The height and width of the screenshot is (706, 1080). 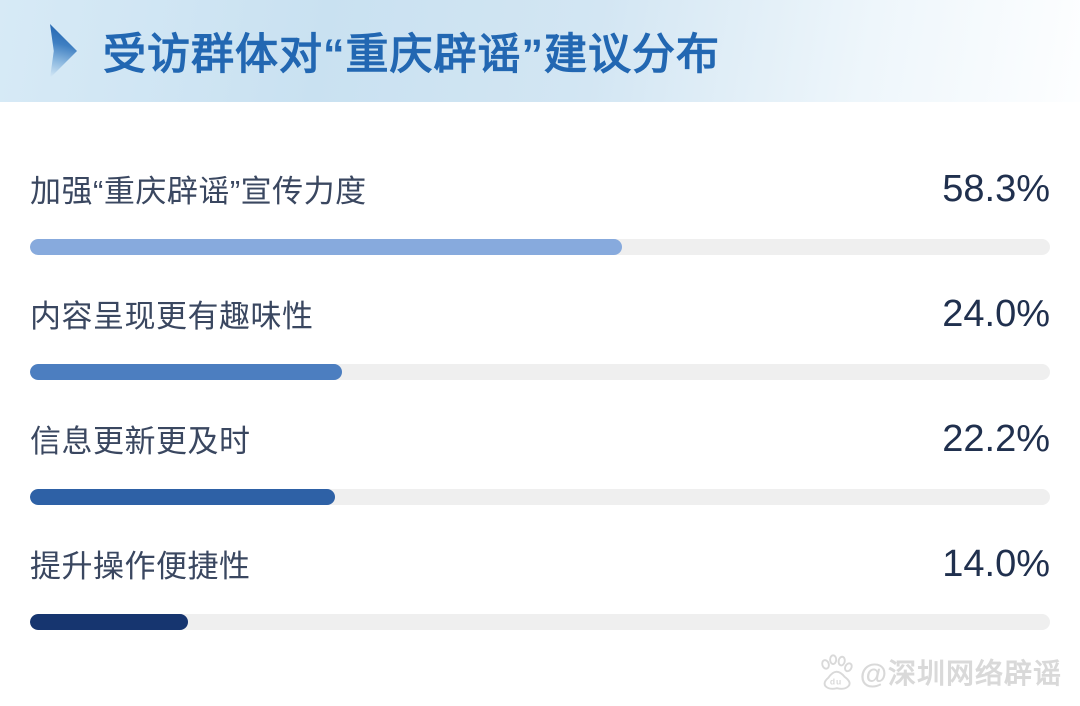 I want to click on bar-row: 信息更新更及时 22.2%, so click(x=540, y=460).